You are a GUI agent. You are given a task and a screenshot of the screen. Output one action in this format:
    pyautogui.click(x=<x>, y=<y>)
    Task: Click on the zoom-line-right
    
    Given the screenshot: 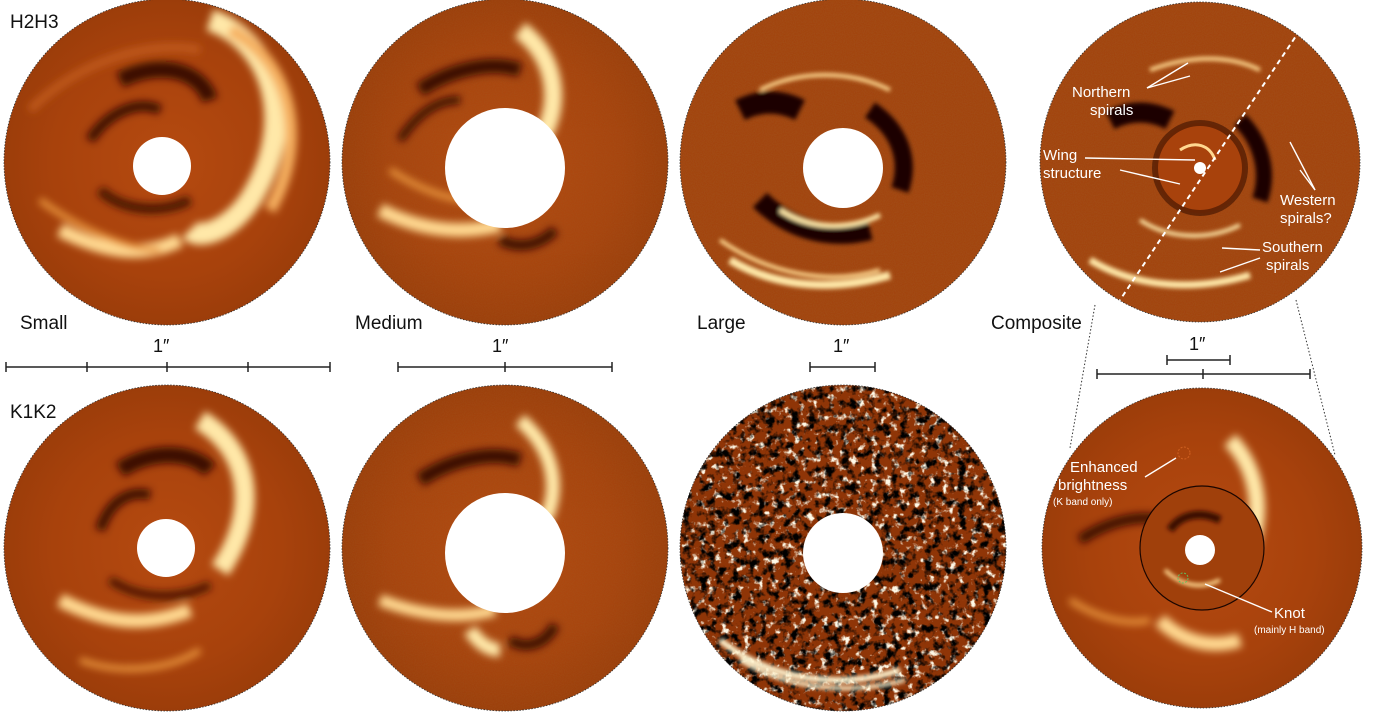 What is the action you would take?
    pyautogui.click(x=1315, y=377)
    